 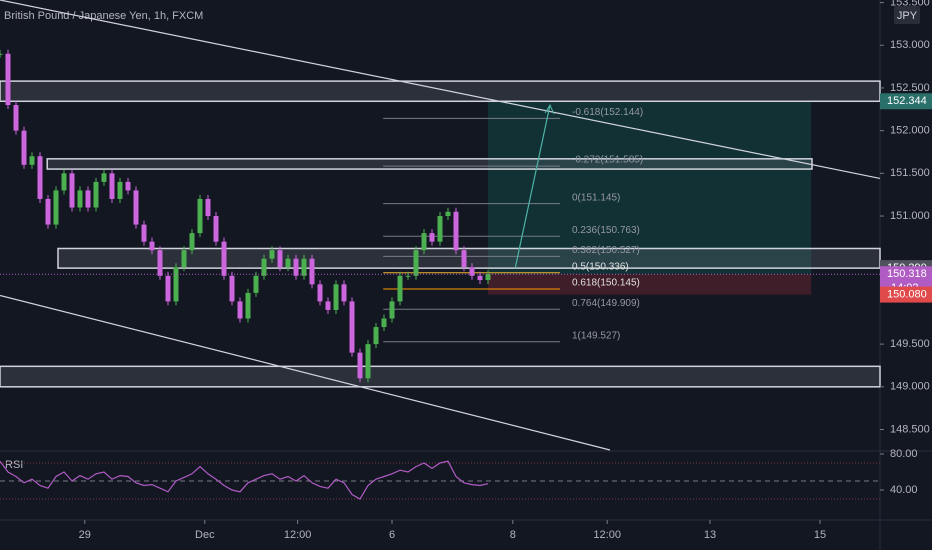 What do you see at coordinates (14, 465) in the screenshot?
I see `rsi-label: RSI` at bounding box center [14, 465].